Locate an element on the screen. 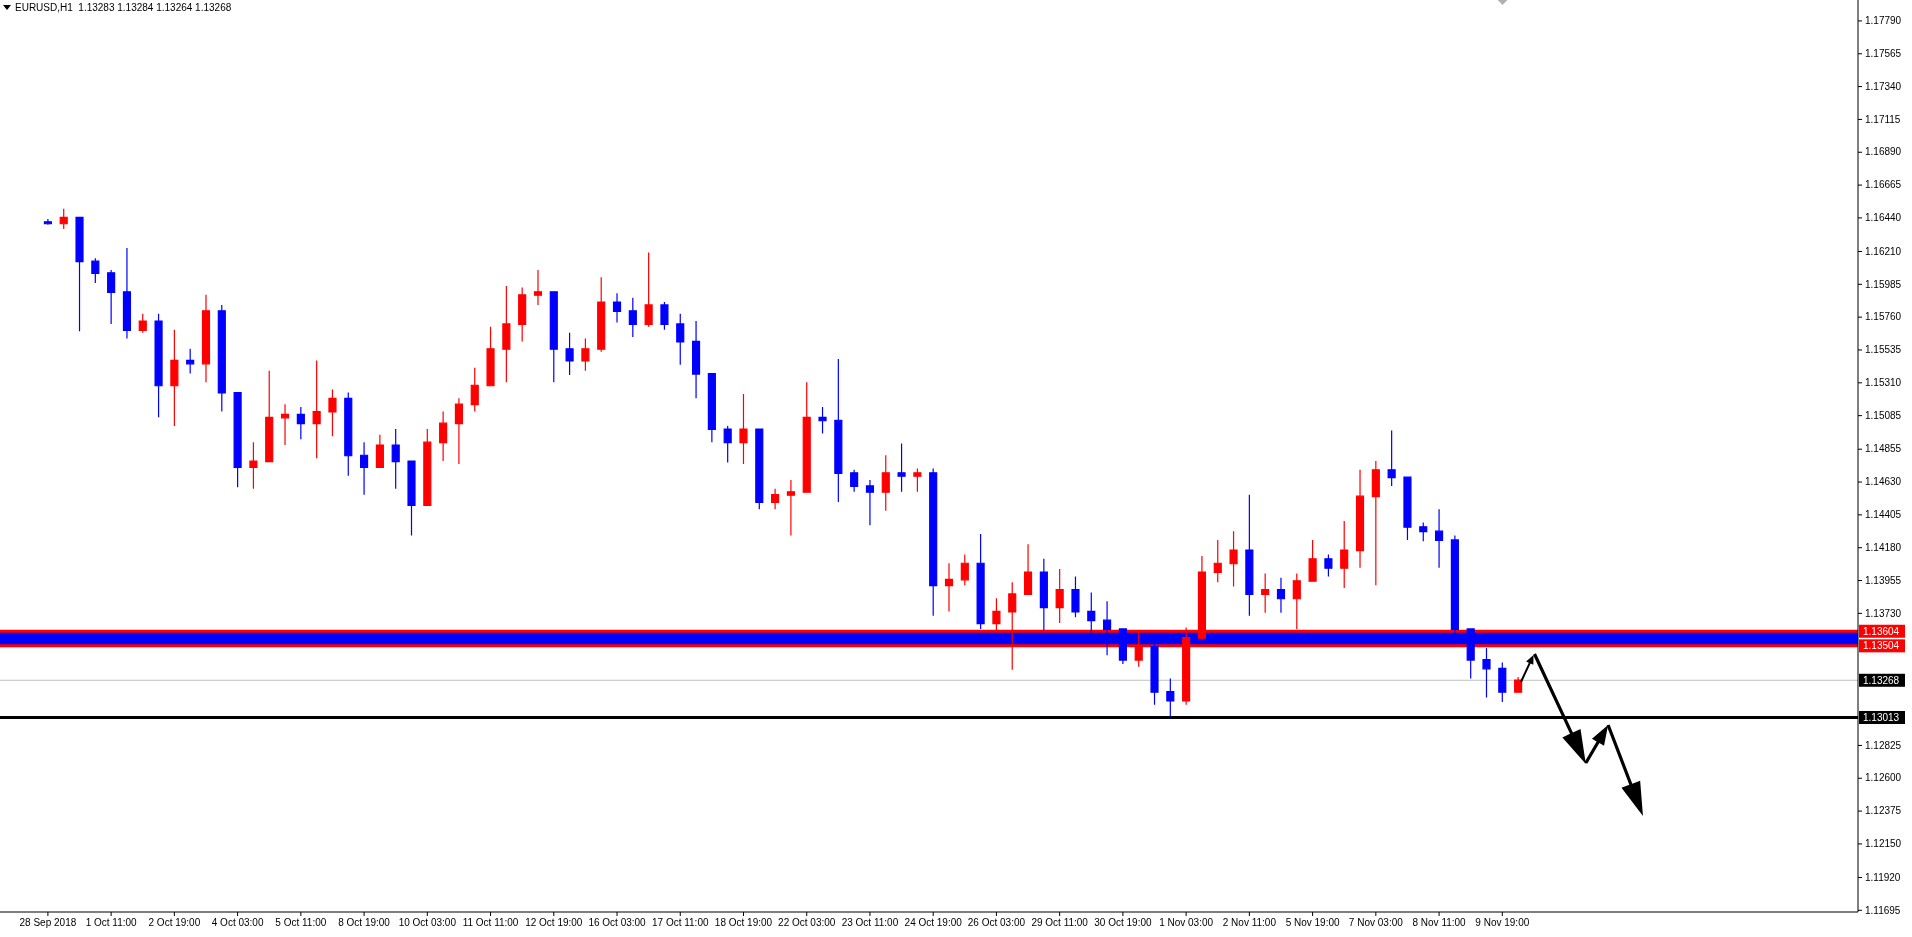  x-tick-label: 28 Sep 2018 is located at coordinates (48, 923).